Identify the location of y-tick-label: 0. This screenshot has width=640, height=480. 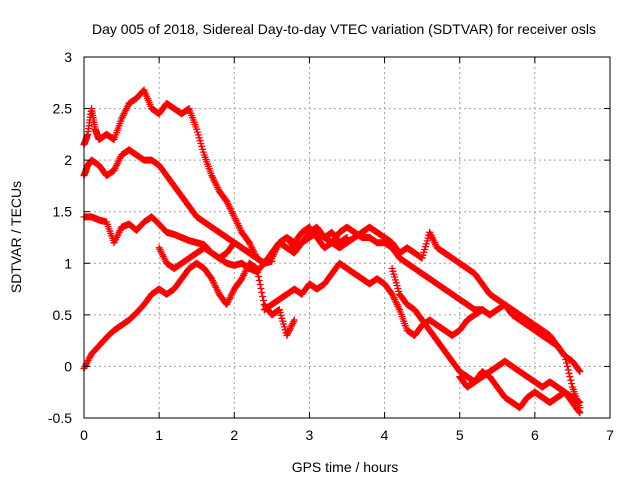
(68, 366).